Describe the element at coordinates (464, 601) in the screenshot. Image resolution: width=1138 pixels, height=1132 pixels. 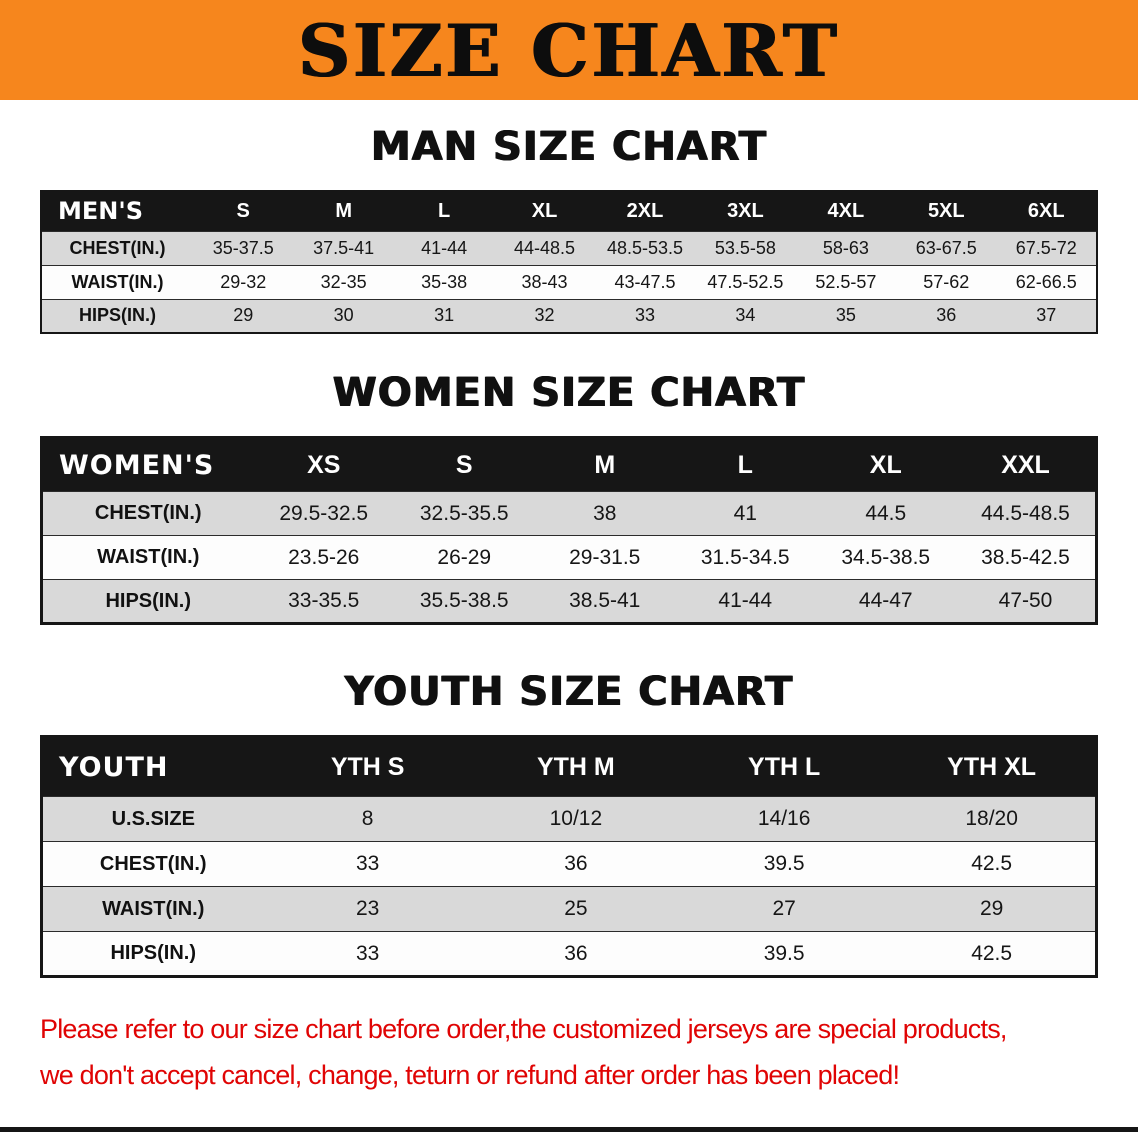
I see `size-value-cell: 35.5-38.5` at that location.